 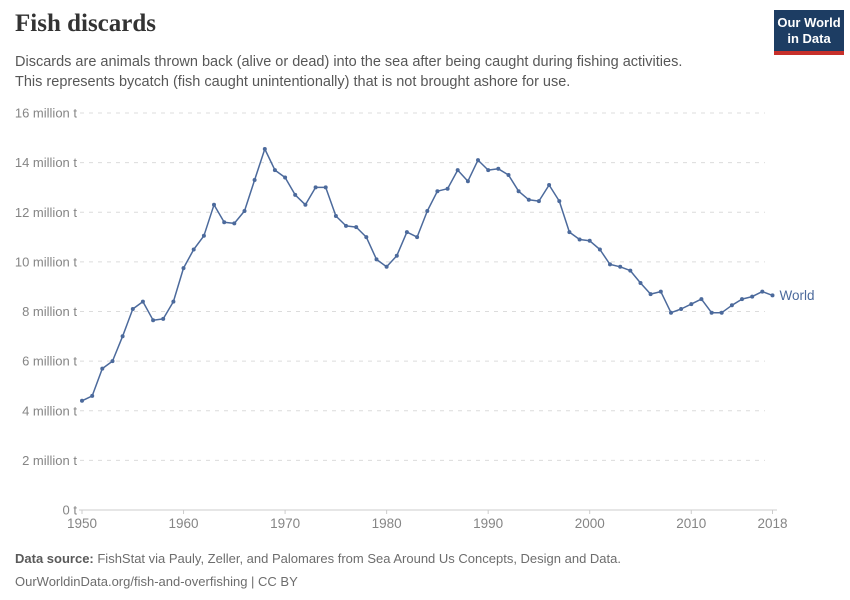 What do you see at coordinates (46, 162) in the screenshot?
I see `y-axis-tick-label: 14 million t` at bounding box center [46, 162].